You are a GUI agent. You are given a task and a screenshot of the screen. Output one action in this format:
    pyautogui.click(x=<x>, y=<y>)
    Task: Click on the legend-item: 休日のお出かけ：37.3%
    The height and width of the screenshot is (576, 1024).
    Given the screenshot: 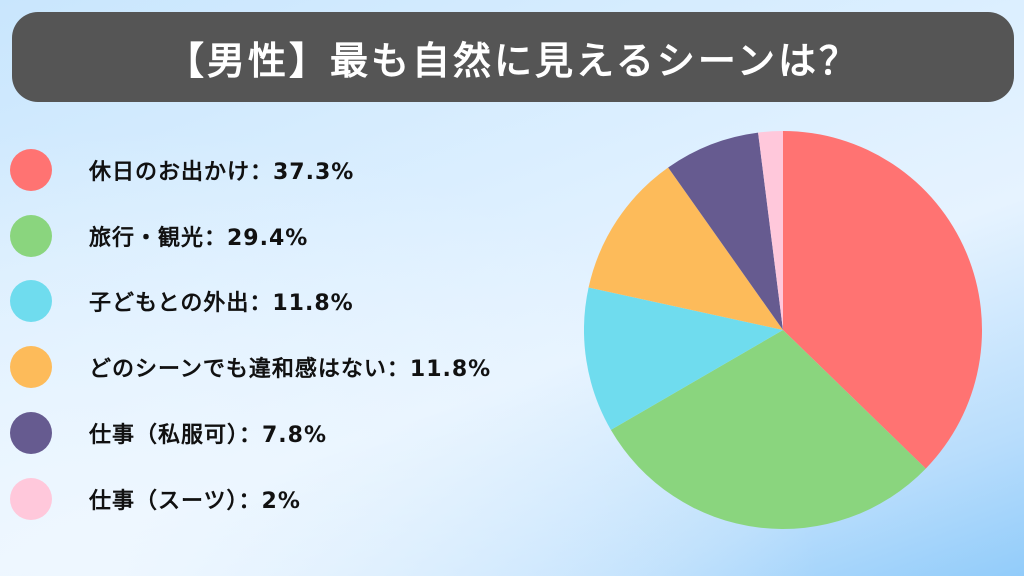 What is the action you would take?
    pyautogui.click(x=182, y=170)
    